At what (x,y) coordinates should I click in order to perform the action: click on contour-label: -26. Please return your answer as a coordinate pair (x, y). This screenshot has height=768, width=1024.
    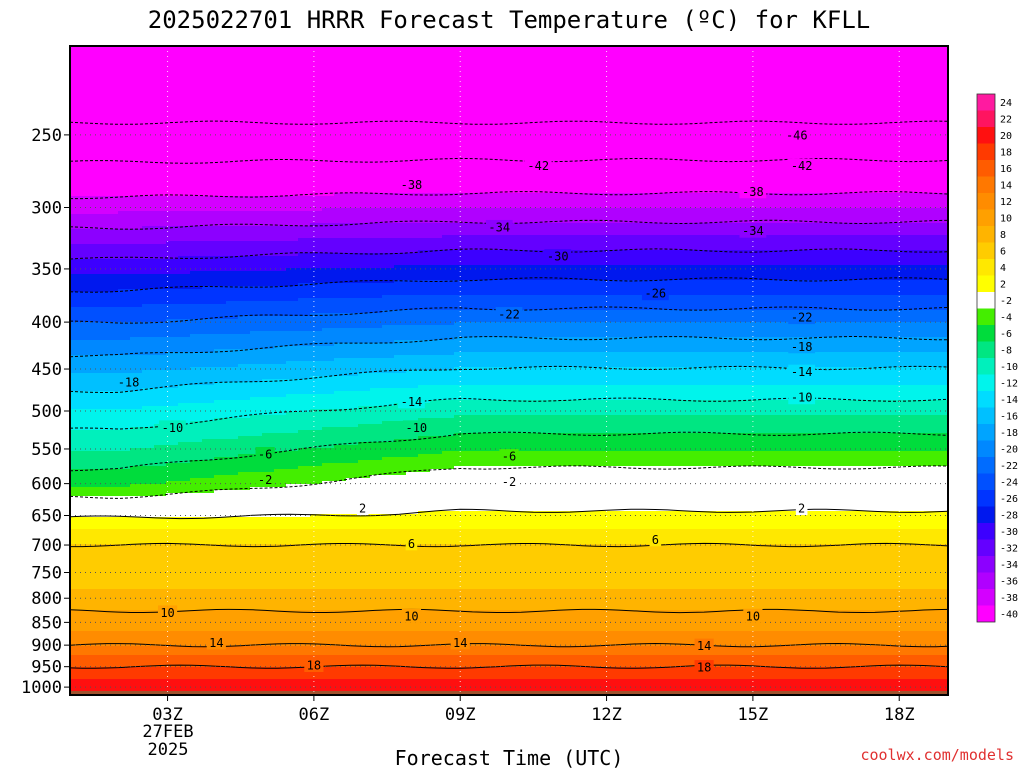
    Looking at the image, I should click on (655, 294).